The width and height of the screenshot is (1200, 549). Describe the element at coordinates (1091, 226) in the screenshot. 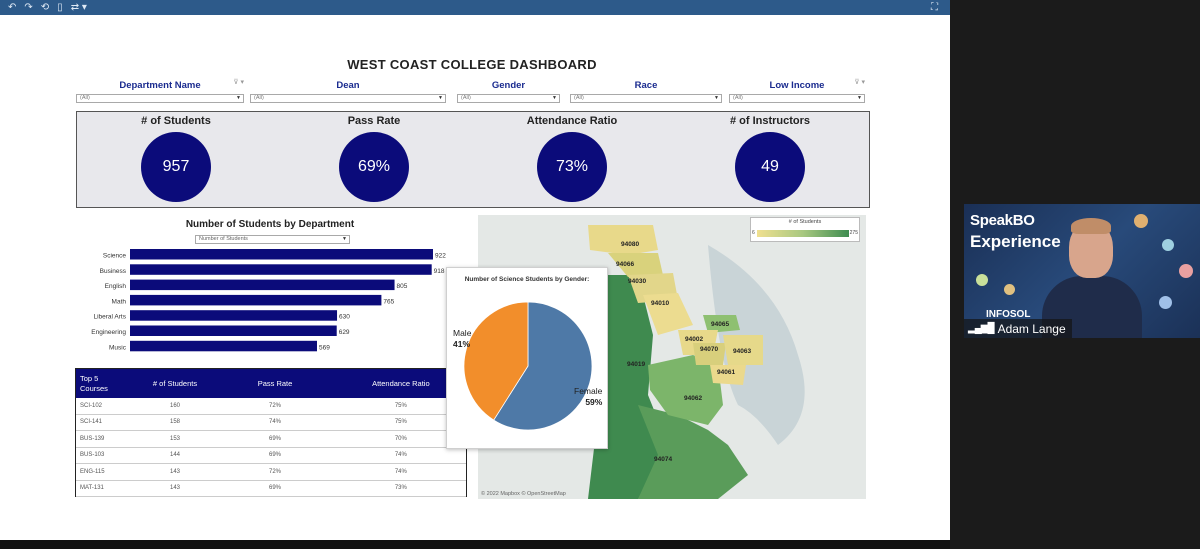

I see `presenter-hair` at that location.